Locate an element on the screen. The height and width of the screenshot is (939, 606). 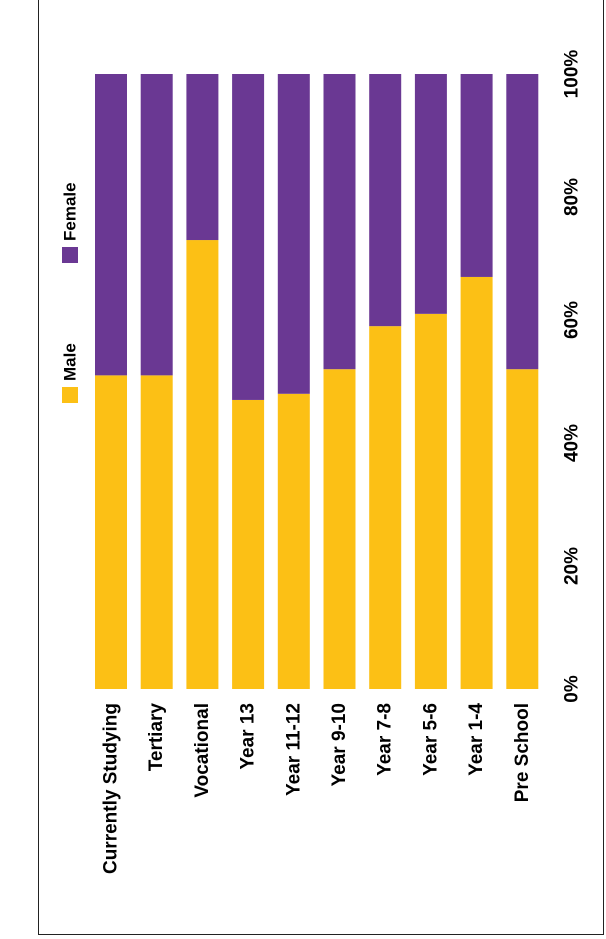
bar-male-vocational is located at coordinates (202, 464).